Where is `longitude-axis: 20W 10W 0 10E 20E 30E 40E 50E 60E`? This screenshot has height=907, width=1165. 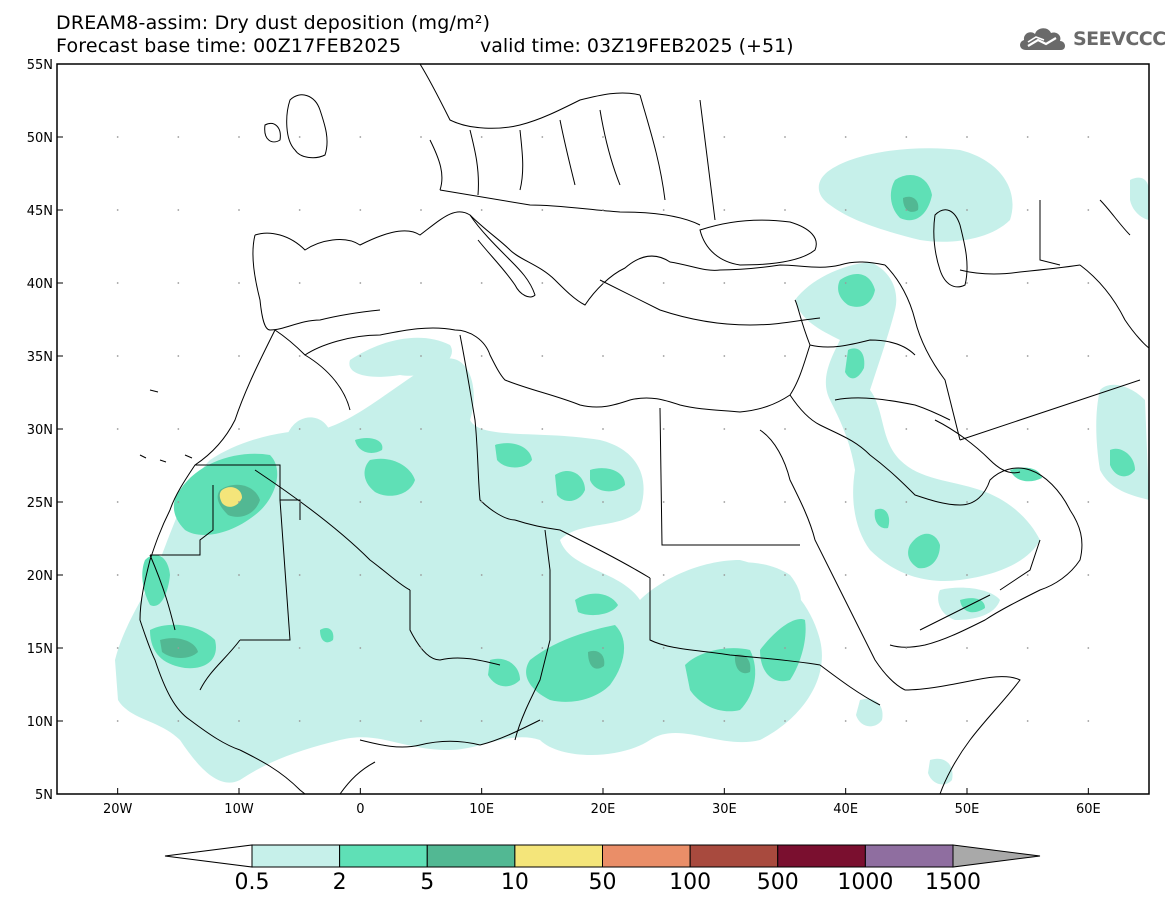
longitude-axis: 20W 10W 0 10E 20E 30E 40E 50E 60E is located at coordinates (602, 802).